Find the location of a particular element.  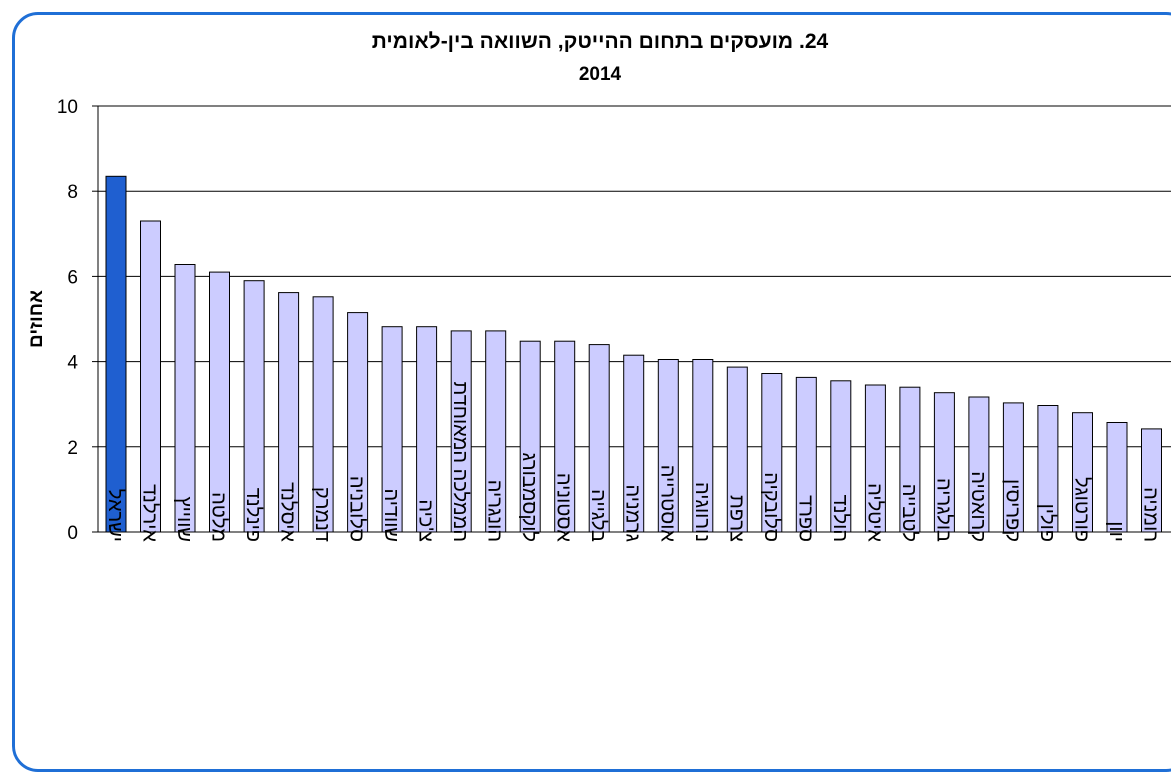

x-tick-label: שווייץ is located at coordinates (184, 519).